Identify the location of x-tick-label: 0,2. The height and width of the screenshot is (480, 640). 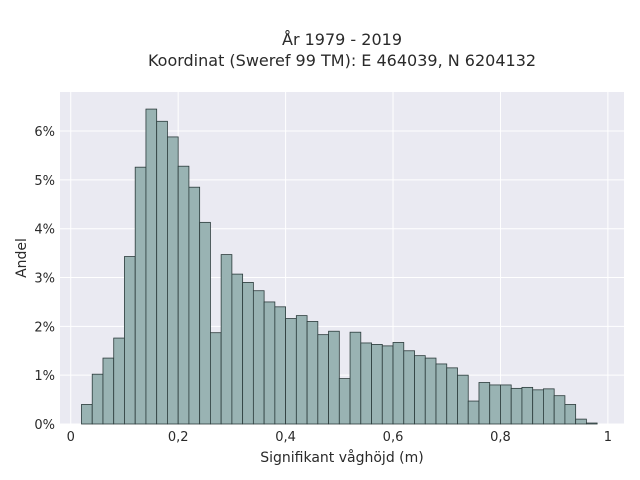
(178, 437).